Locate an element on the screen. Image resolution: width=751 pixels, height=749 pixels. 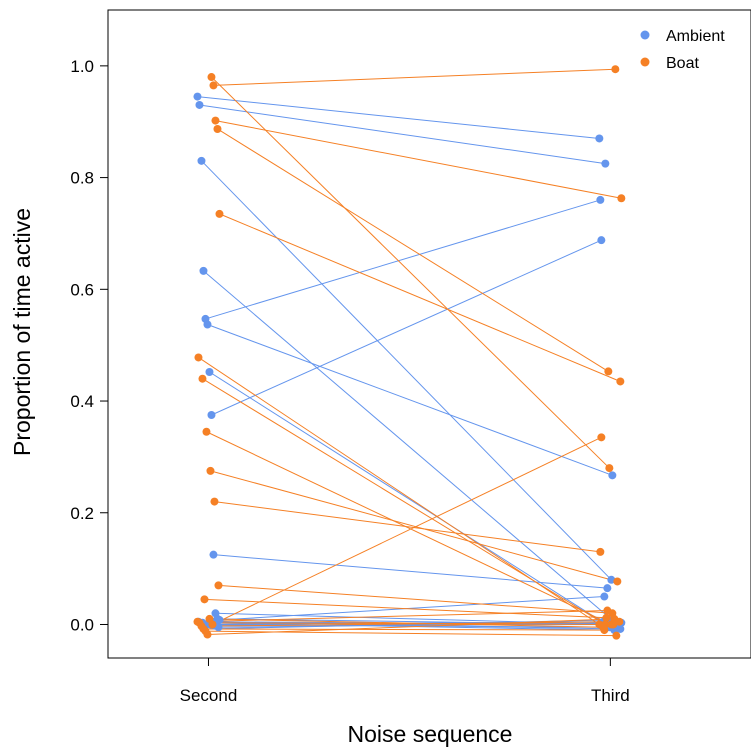
legend-marker-ambient is located at coordinates (645, 35).